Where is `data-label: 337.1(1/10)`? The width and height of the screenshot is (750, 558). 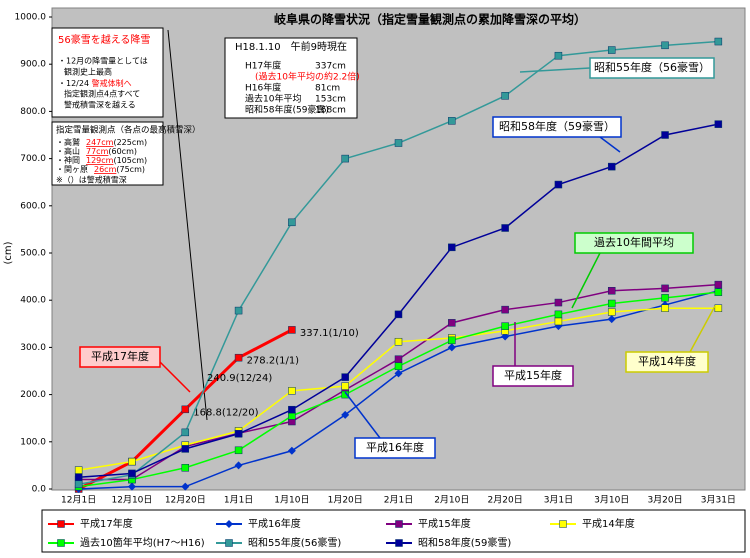
data-label: 337.1(1/10) is located at coordinates (329, 333).